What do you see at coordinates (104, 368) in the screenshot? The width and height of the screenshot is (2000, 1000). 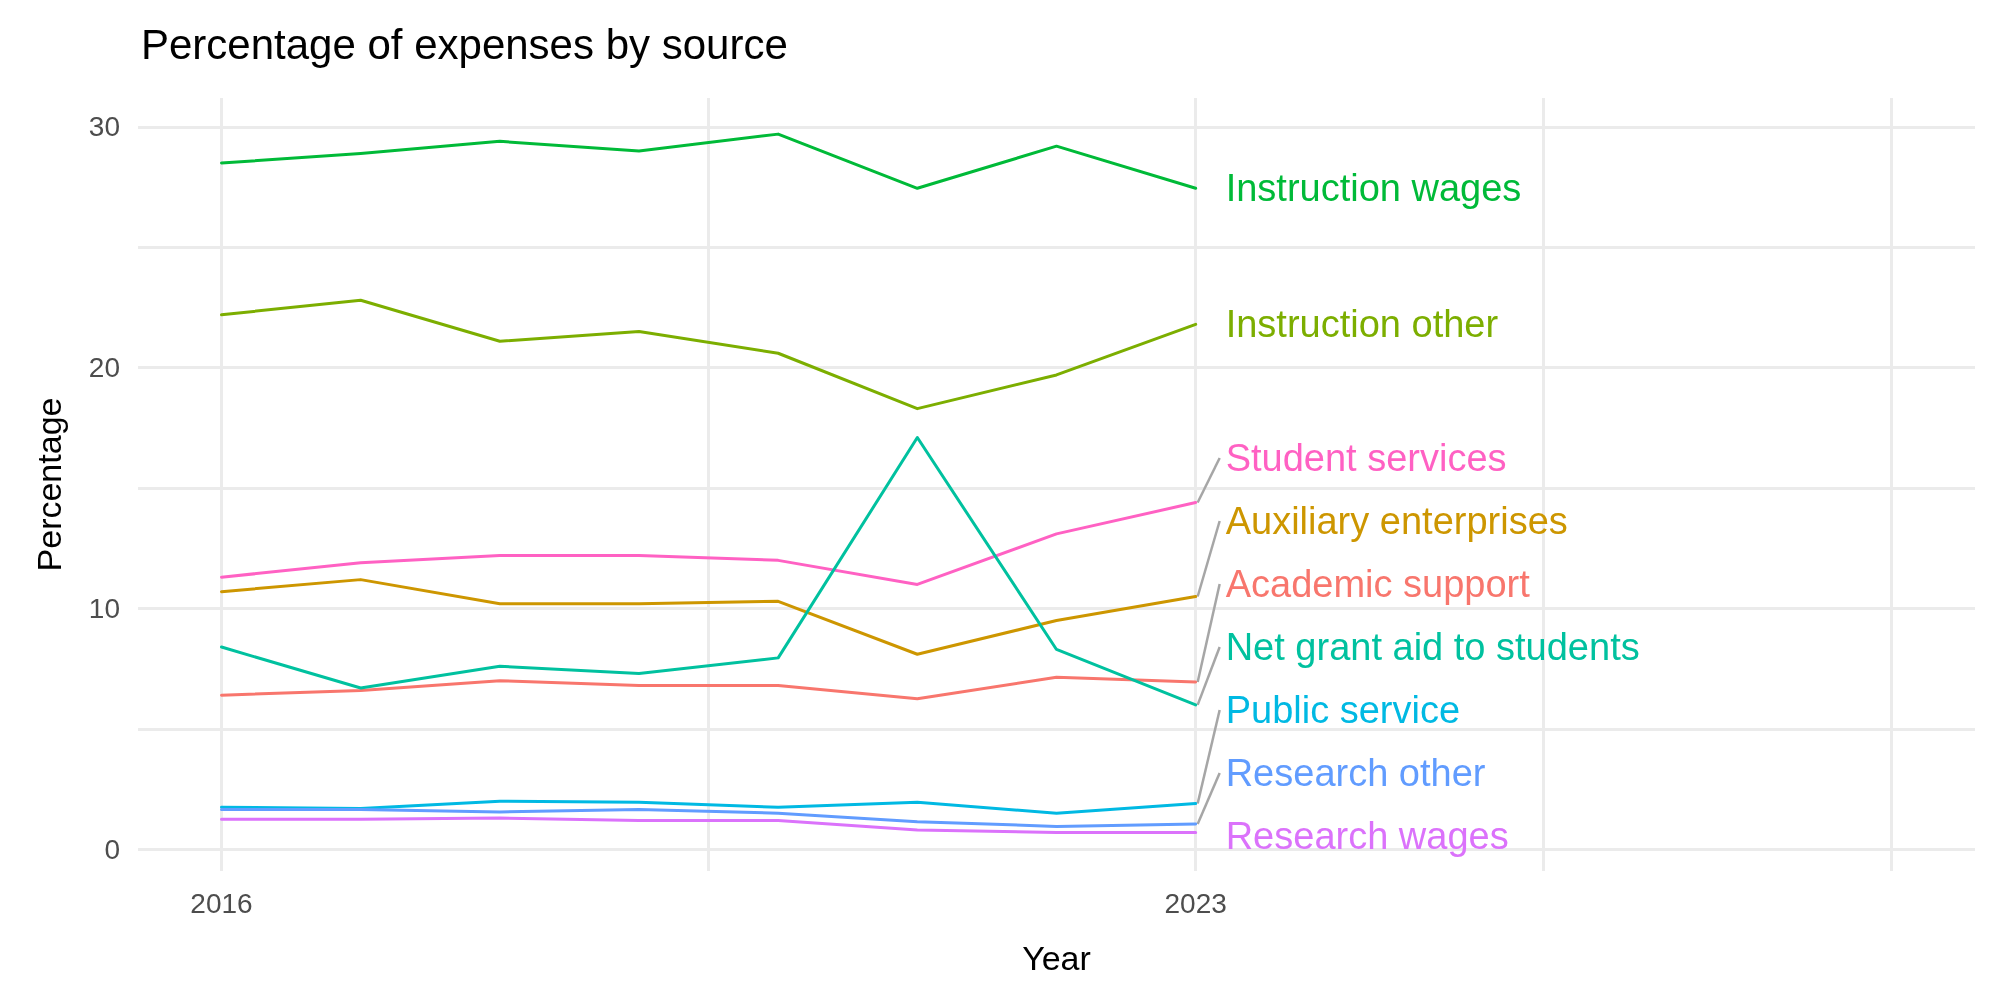 I see `y-tick-label: 20` at bounding box center [104, 368].